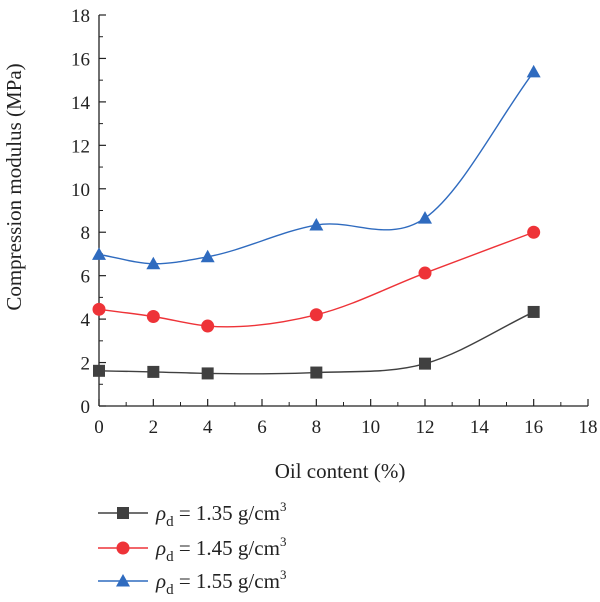 The image size is (600, 602). I want to click on y-axis-label: Compression modulus (MPa), so click(14, 186).